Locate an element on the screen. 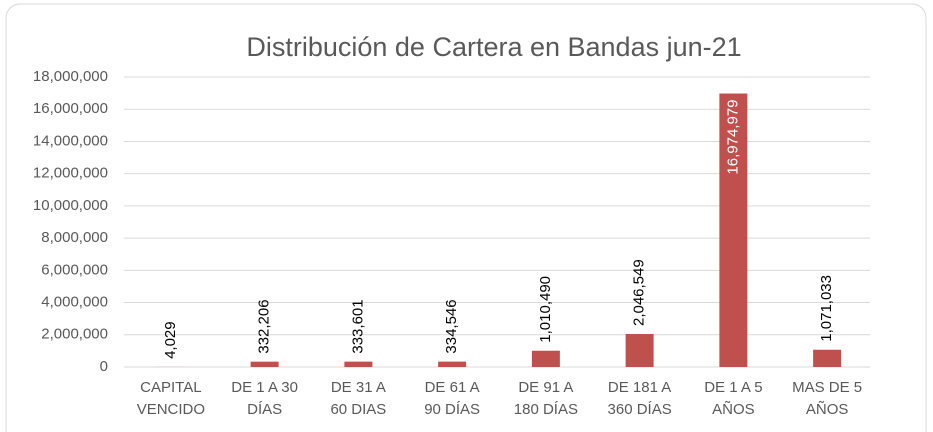 The image size is (933, 432). data-label: 333,601 is located at coordinates (357, 326).